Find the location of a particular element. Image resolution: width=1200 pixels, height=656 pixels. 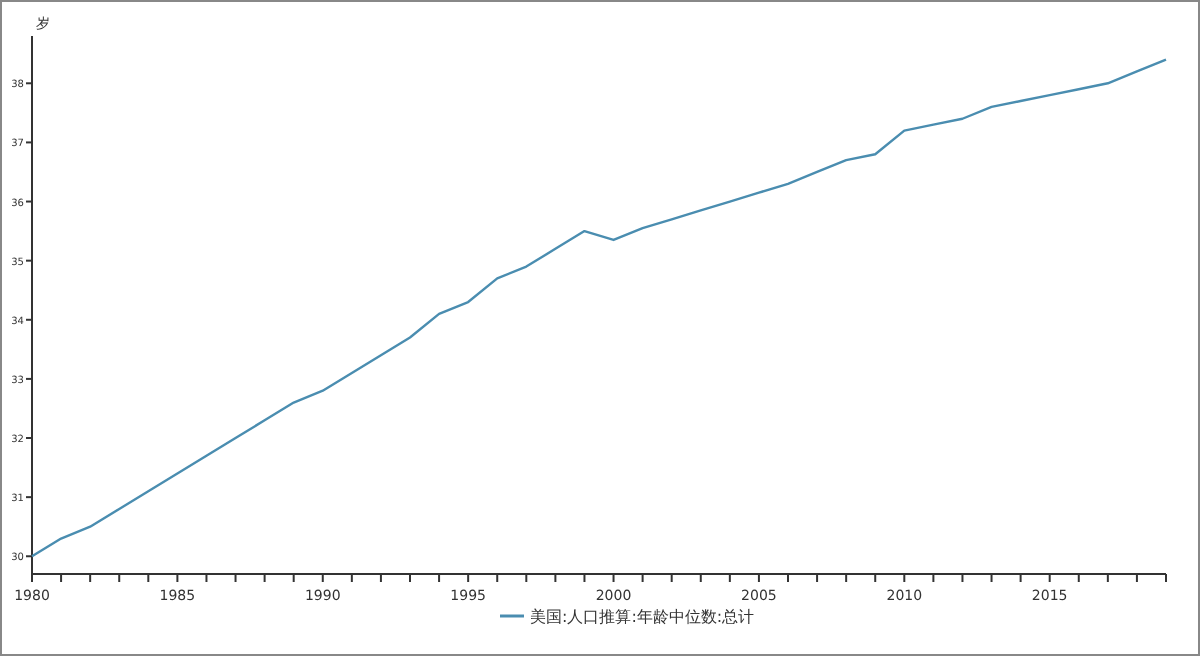

legend-label: 美国:人口推算:年龄中位数:总计 is located at coordinates (642, 617).